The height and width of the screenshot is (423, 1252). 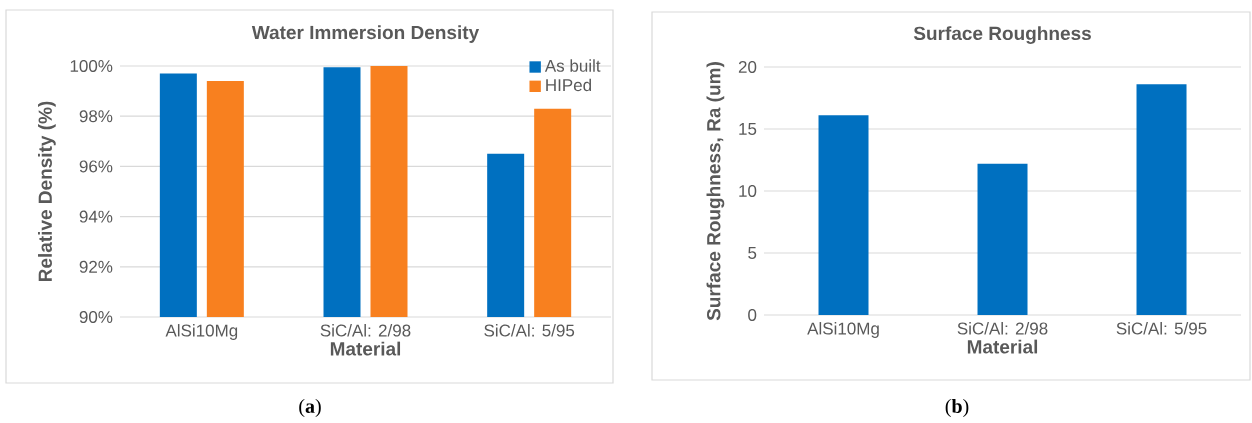 I want to click on text: (b), so click(x=957, y=408).